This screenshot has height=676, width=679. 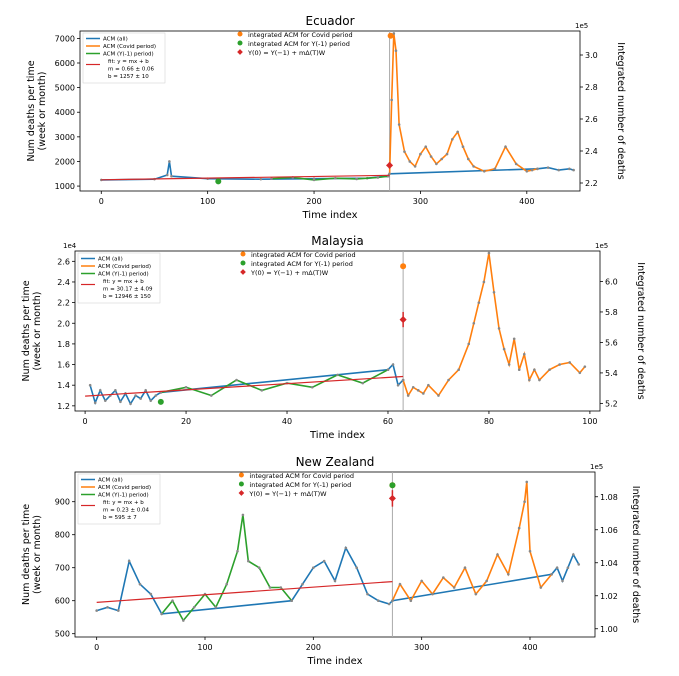 What do you see at coordinates (591, 87) in the screenshot?
I see `y2-tick-label: 2.8` at bounding box center [591, 87].